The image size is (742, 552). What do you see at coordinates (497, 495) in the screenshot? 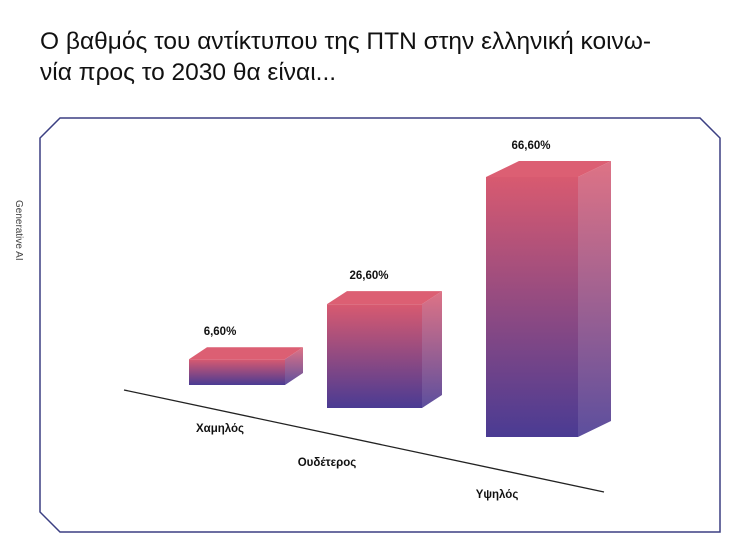
I see `category-label: Υψηλός` at bounding box center [497, 495].